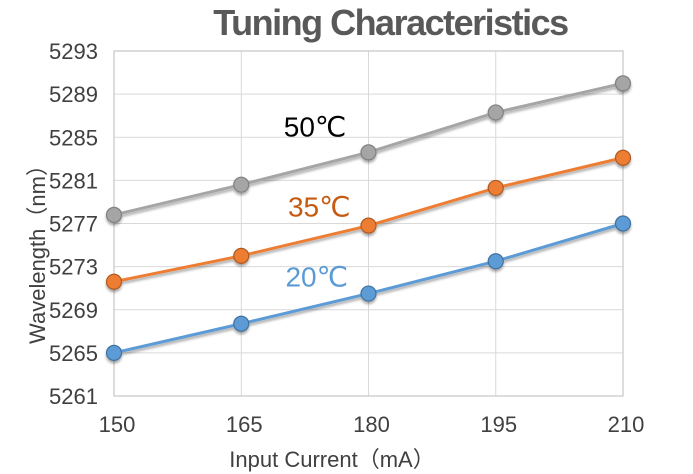 The width and height of the screenshot is (693, 474). What do you see at coordinates (371, 424) in the screenshot?
I see `x-tick-label: 180` at bounding box center [371, 424].